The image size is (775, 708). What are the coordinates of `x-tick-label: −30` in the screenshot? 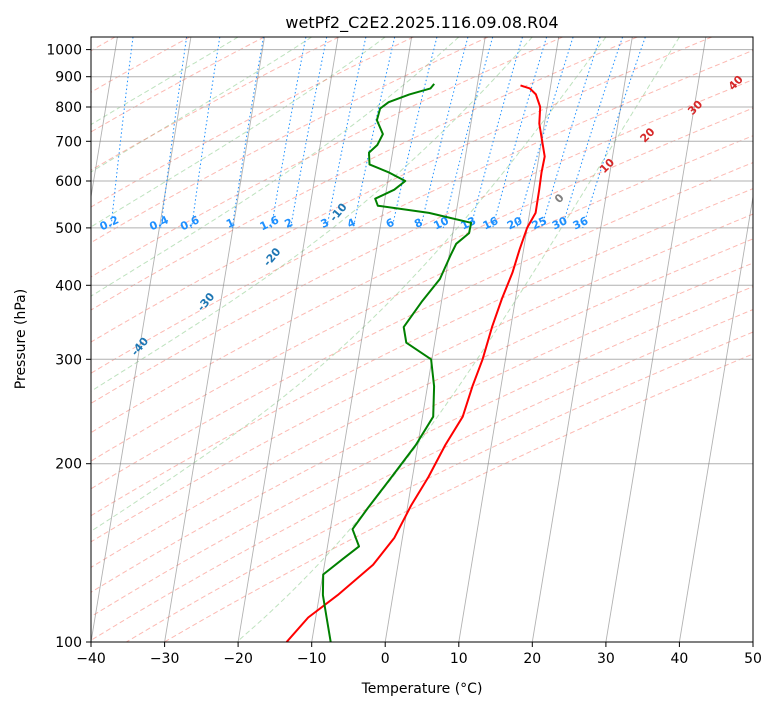 It's located at (165, 659).